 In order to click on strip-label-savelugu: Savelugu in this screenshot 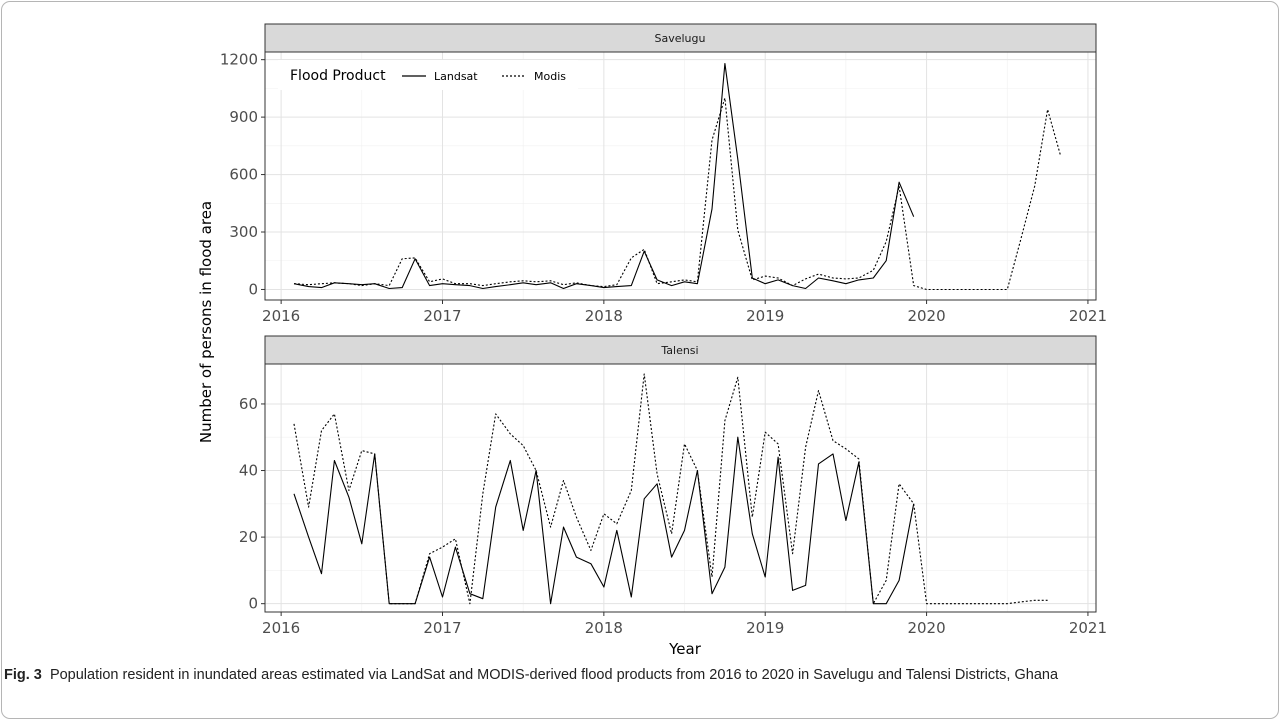, I will do `click(680, 38)`.